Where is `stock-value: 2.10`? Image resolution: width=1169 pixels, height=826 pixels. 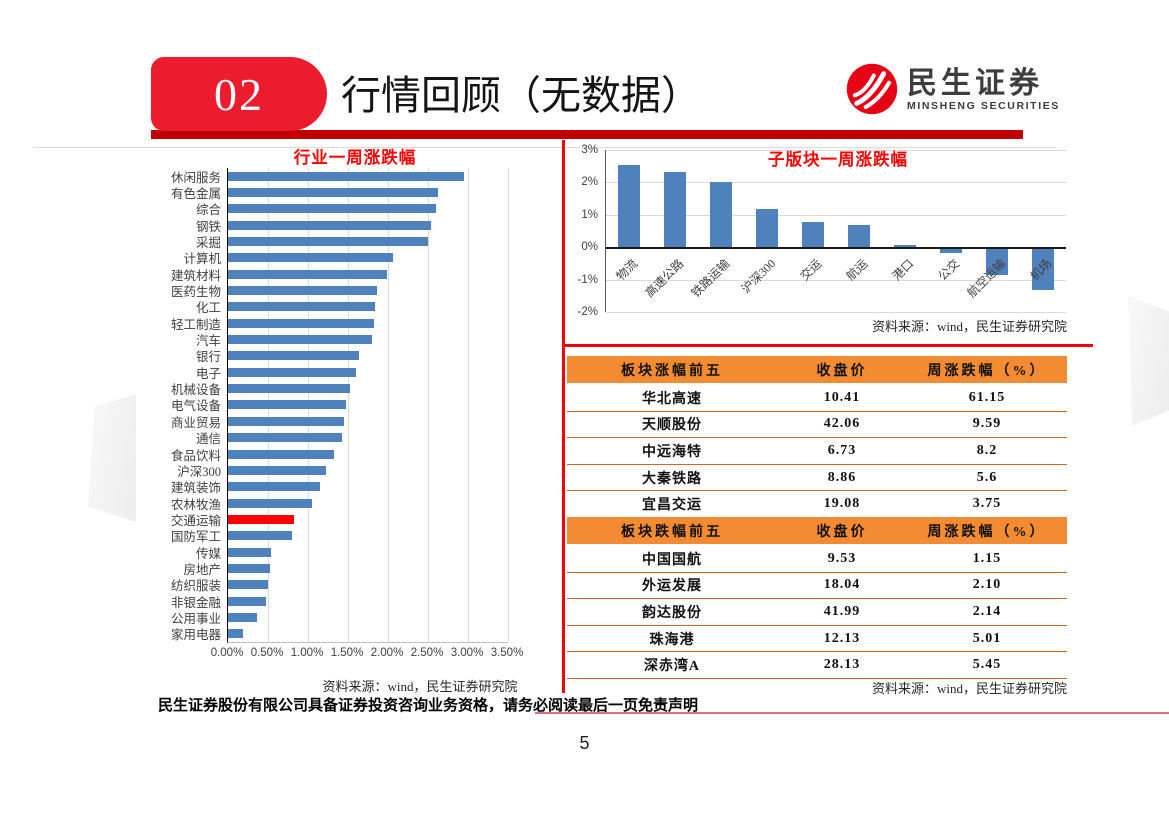
stock-value: 2.10 is located at coordinates (987, 585).